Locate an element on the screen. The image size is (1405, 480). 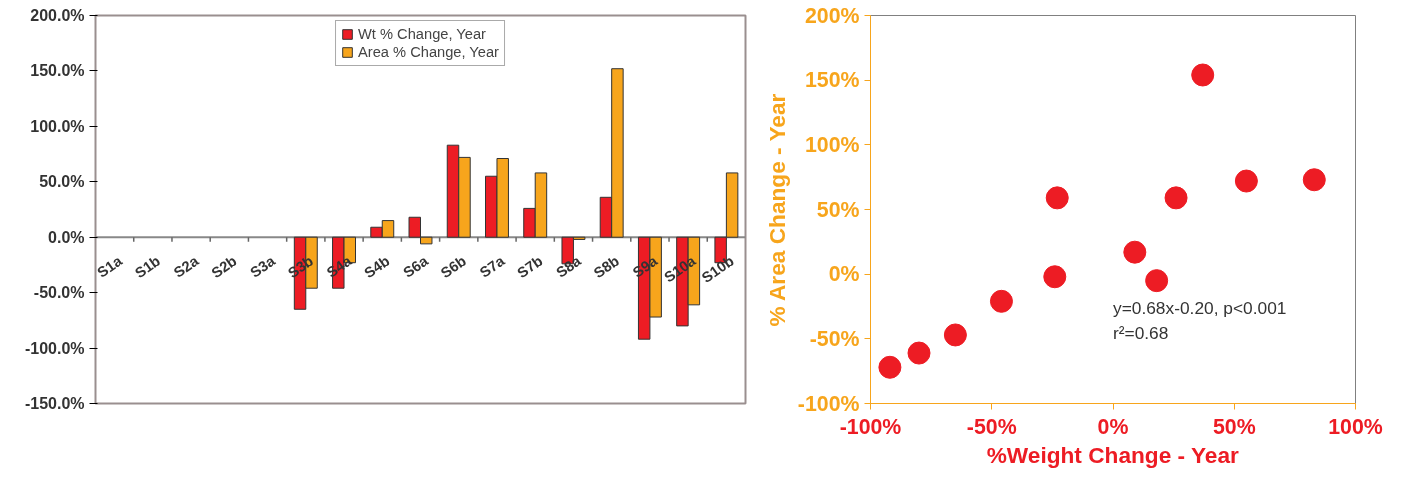
y-tick-label: 100% is located at coordinates (832, 144).